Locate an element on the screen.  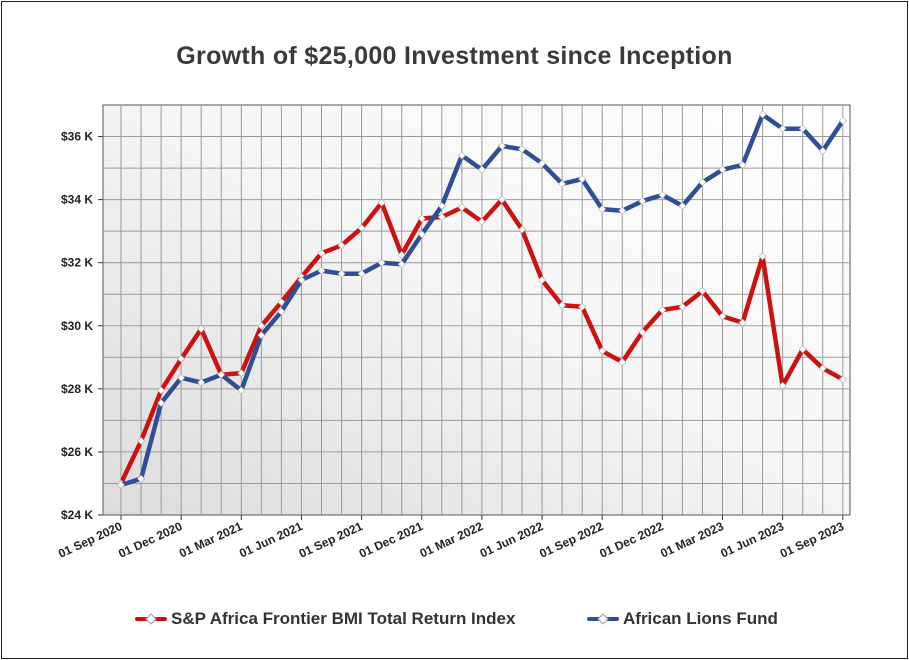
legend-label-african-lions: African Lions Fund is located at coordinates (700, 618).